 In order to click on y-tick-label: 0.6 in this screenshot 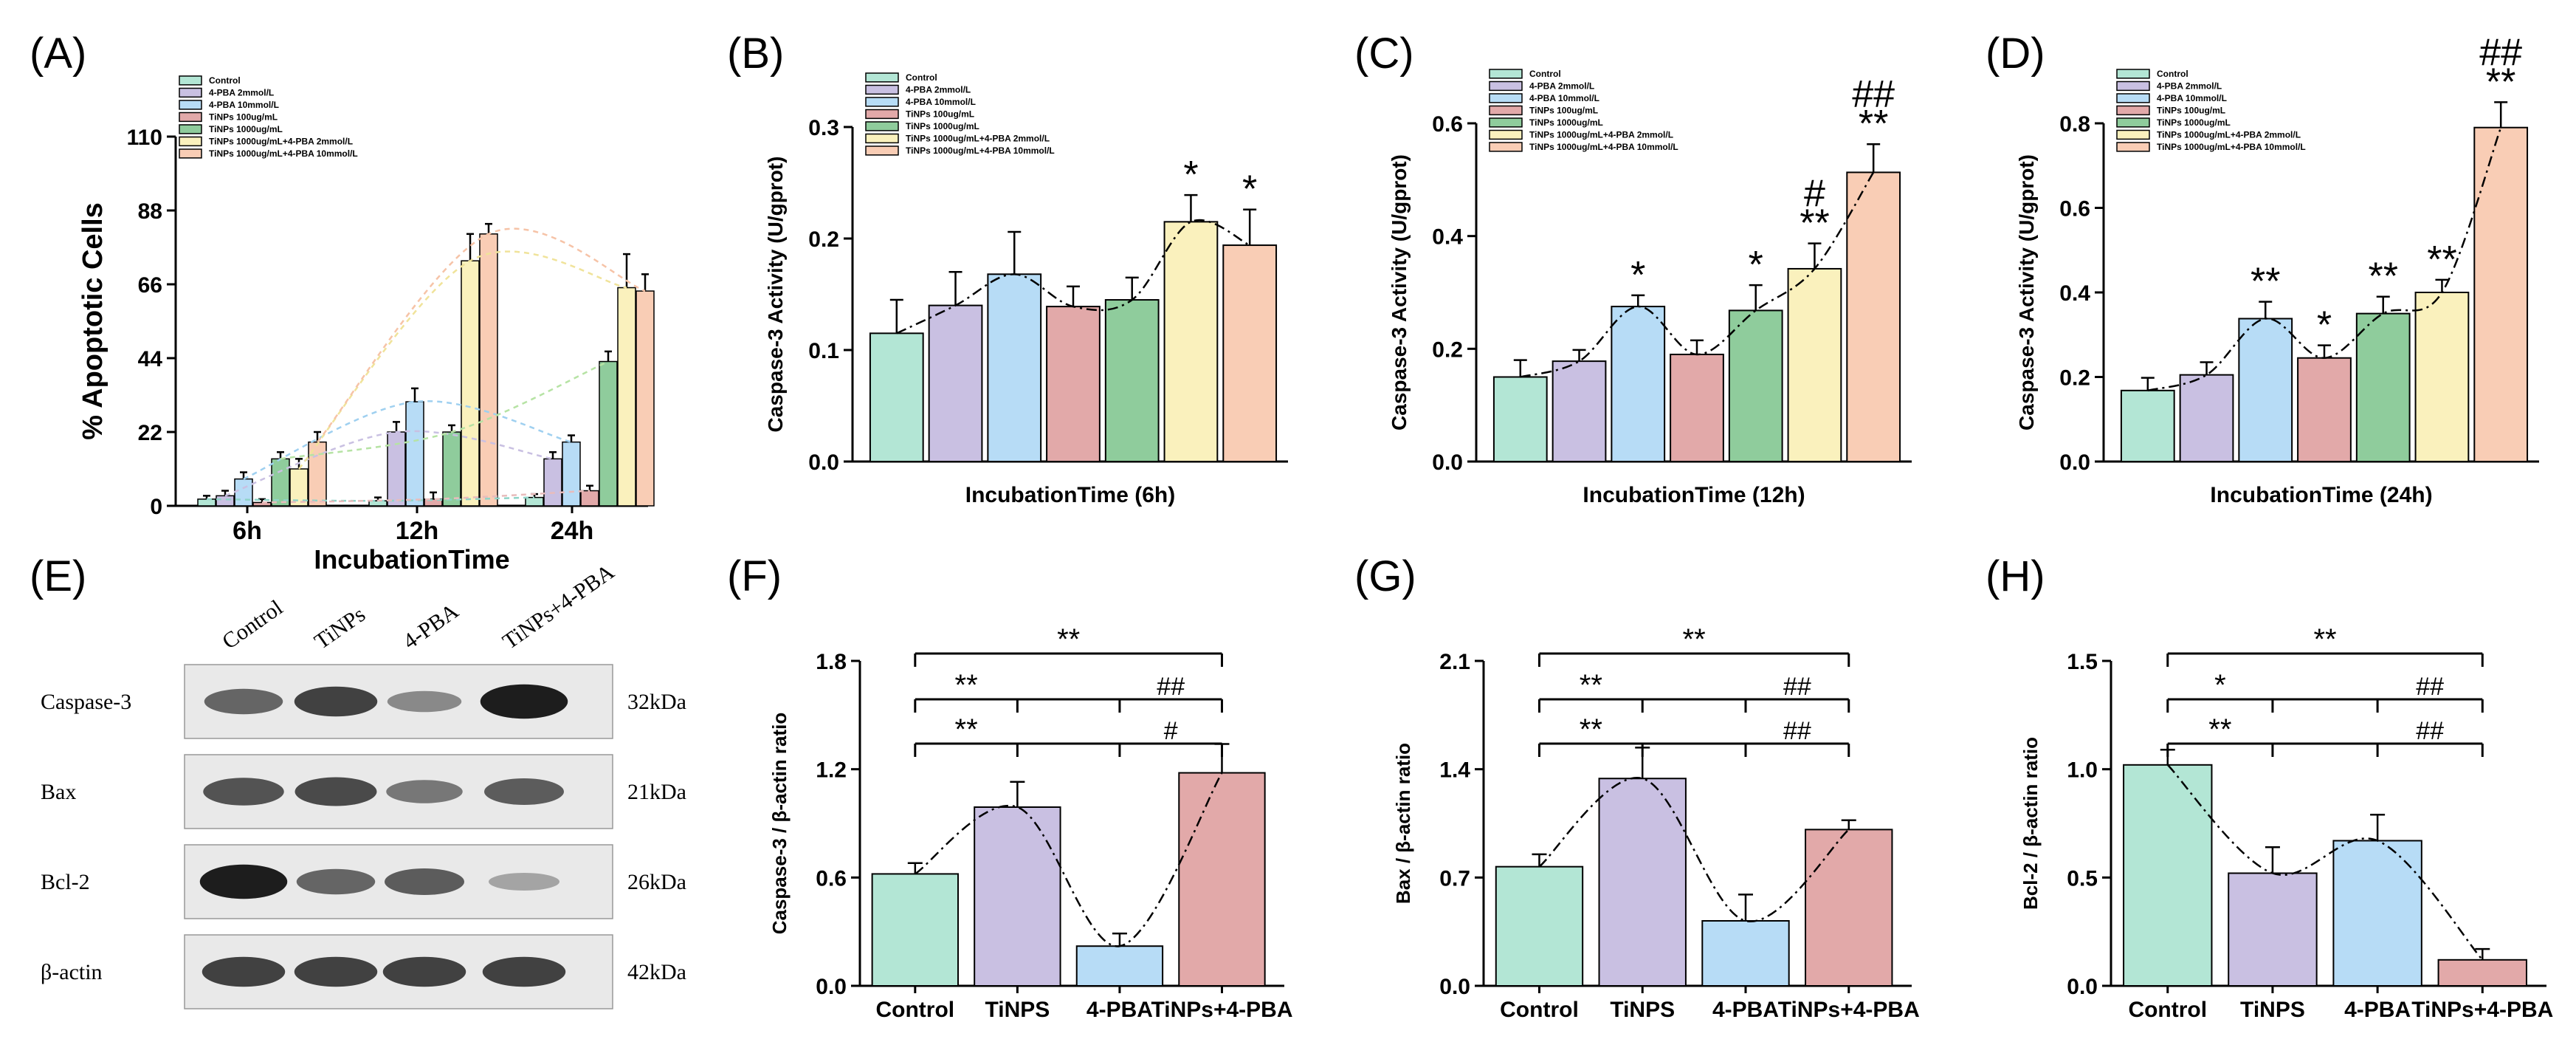, I will do `click(1447, 124)`.